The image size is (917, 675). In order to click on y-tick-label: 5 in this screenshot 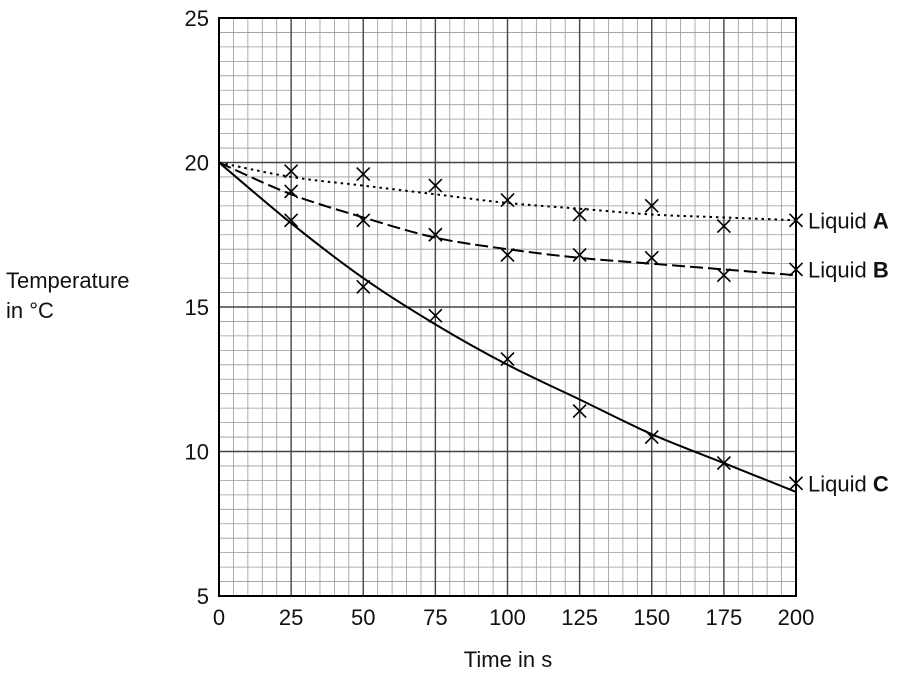, I will do `click(203, 596)`.